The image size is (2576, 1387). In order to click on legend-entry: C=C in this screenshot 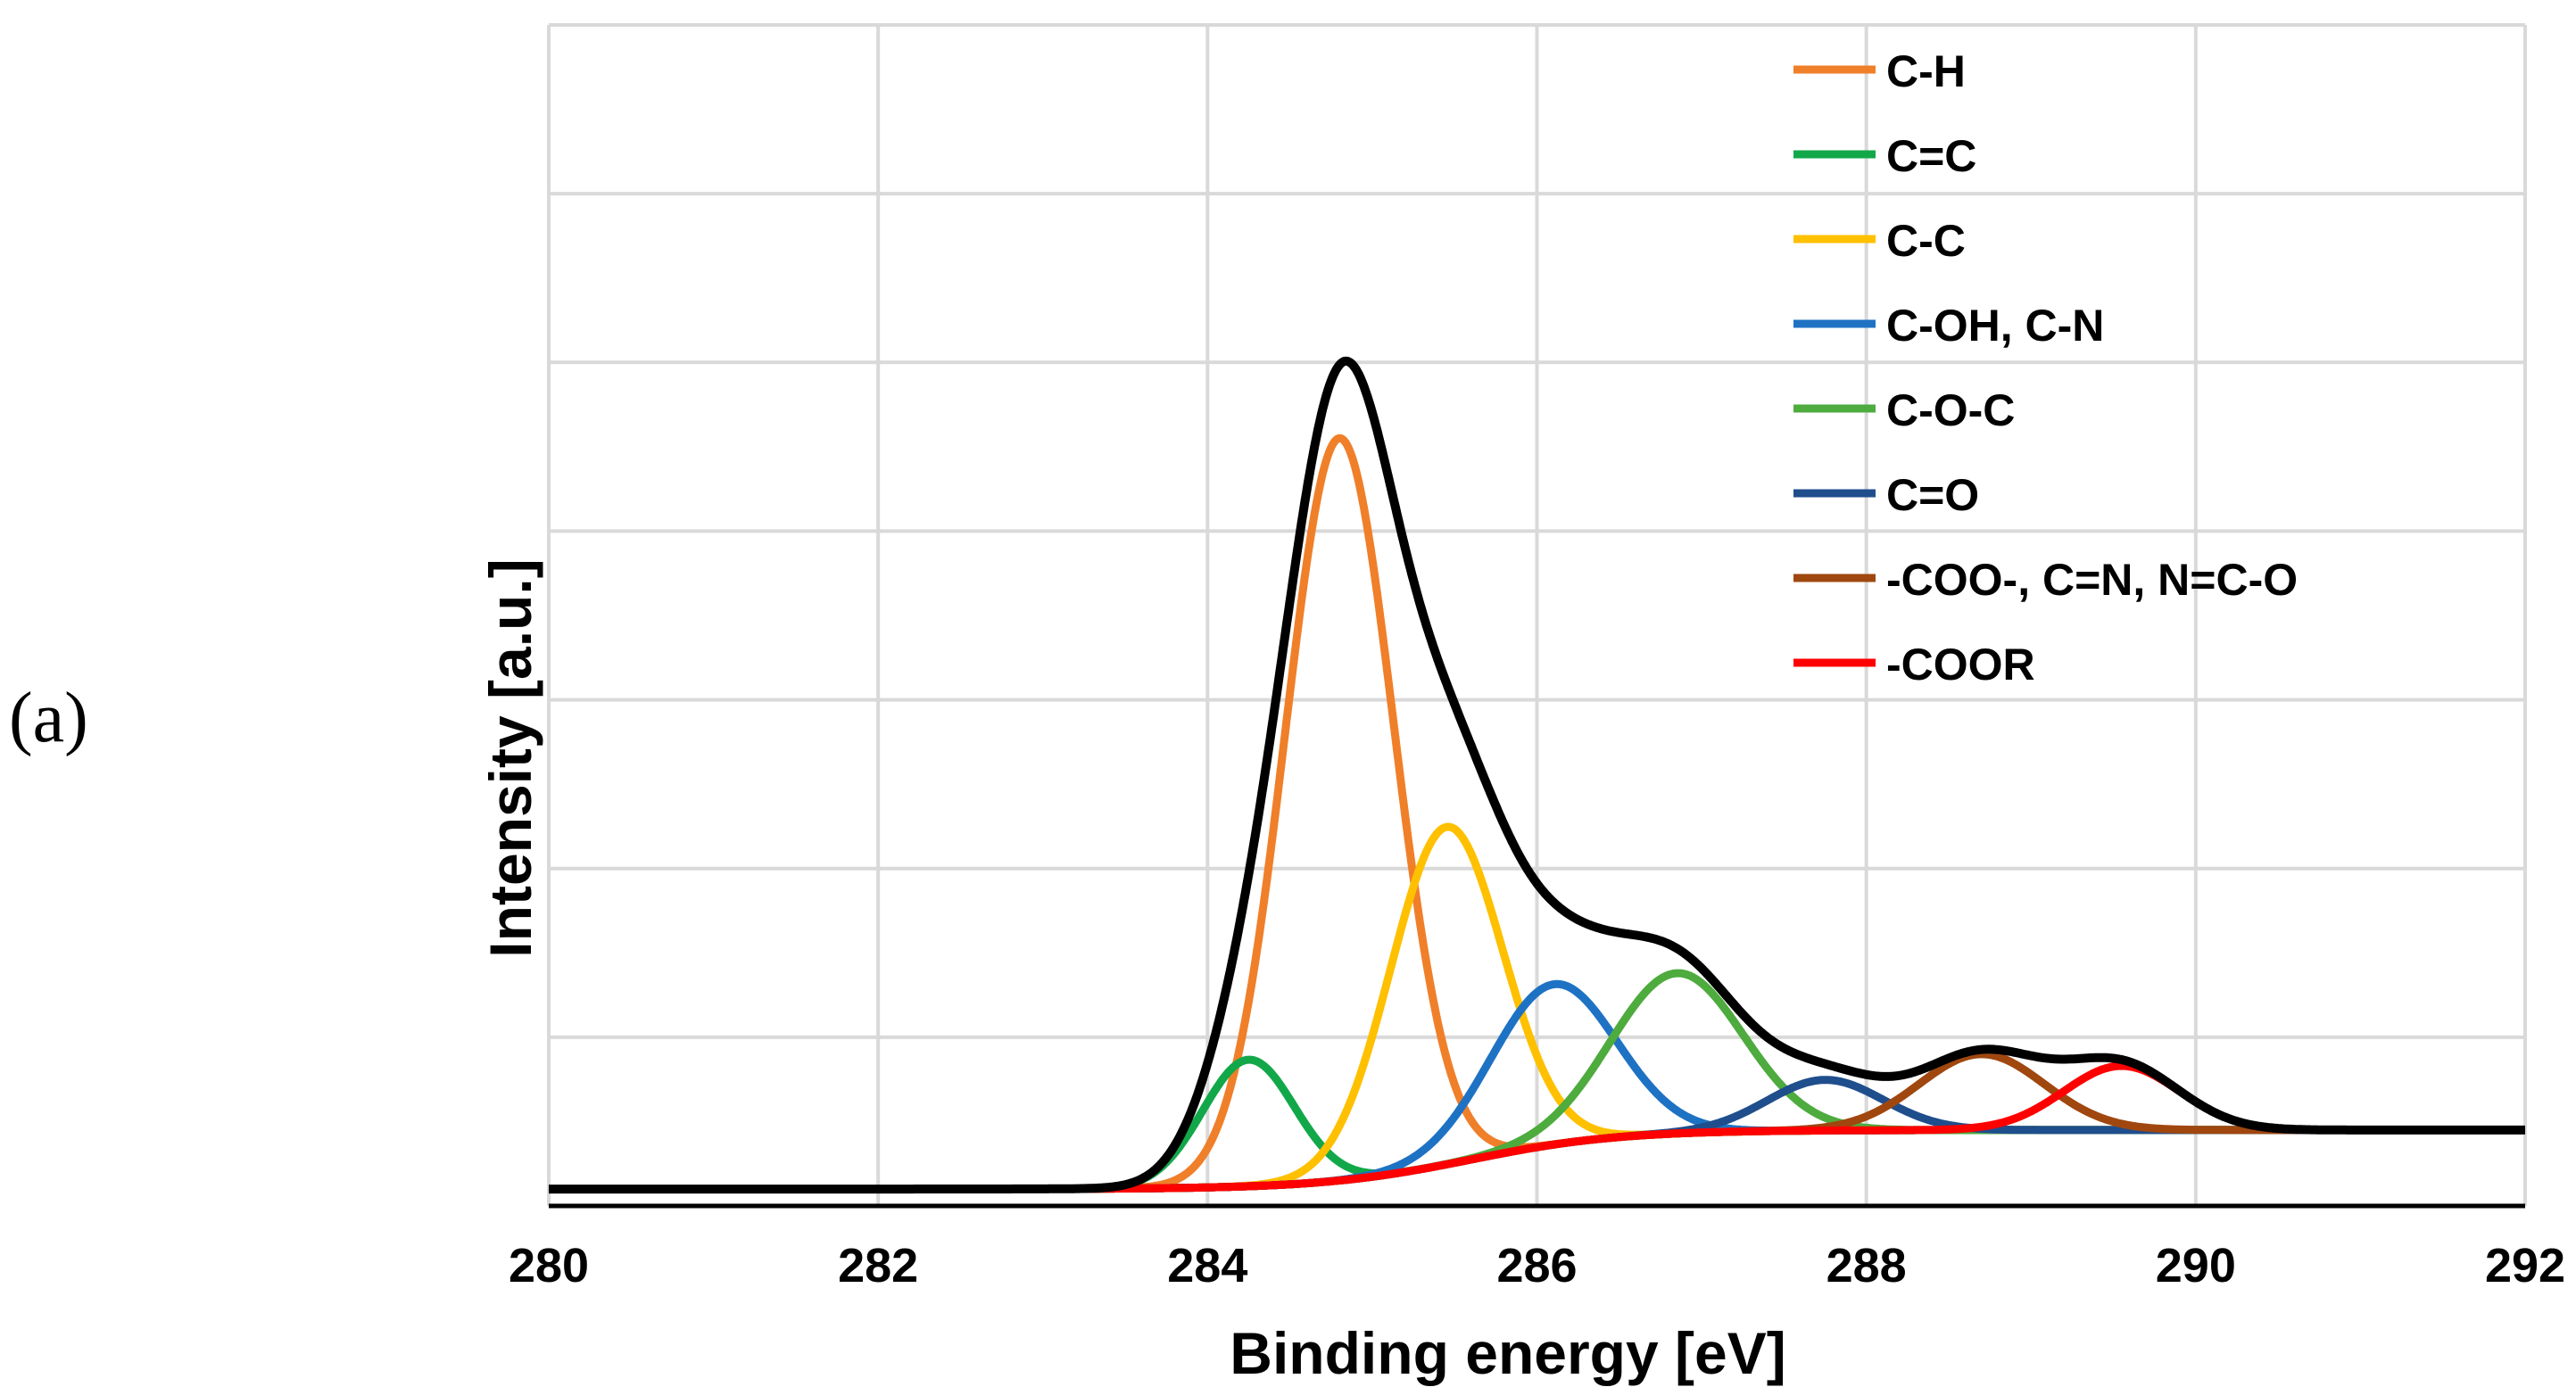, I will do `click(1885, 156)`.